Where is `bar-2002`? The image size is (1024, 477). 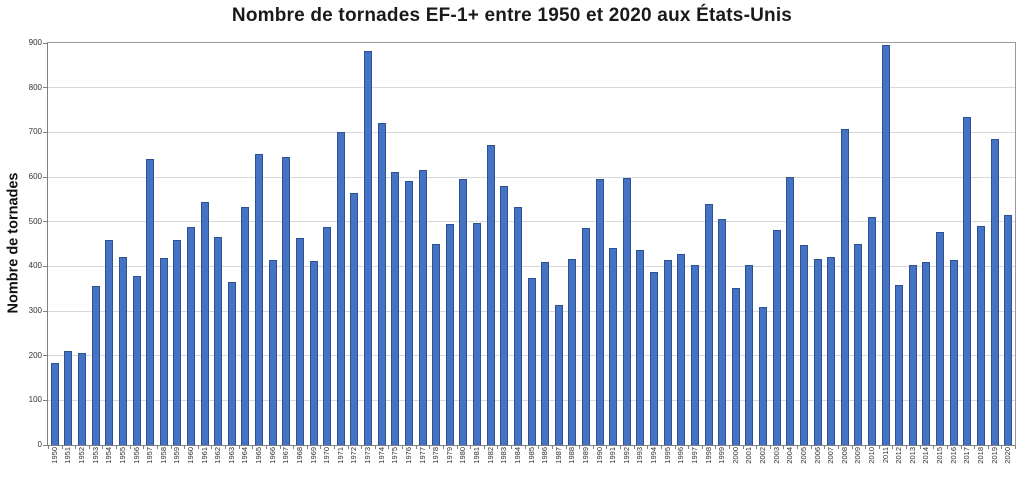 bar-2002 is located at coordinates (763, 375).